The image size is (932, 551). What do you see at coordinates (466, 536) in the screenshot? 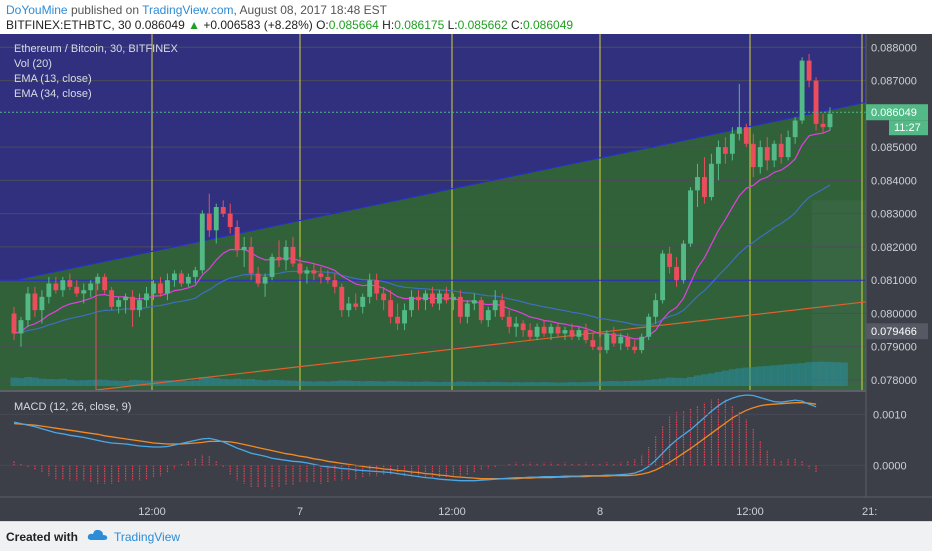
I see `footer: Created with TradingView` at bounding box center [466, 536].